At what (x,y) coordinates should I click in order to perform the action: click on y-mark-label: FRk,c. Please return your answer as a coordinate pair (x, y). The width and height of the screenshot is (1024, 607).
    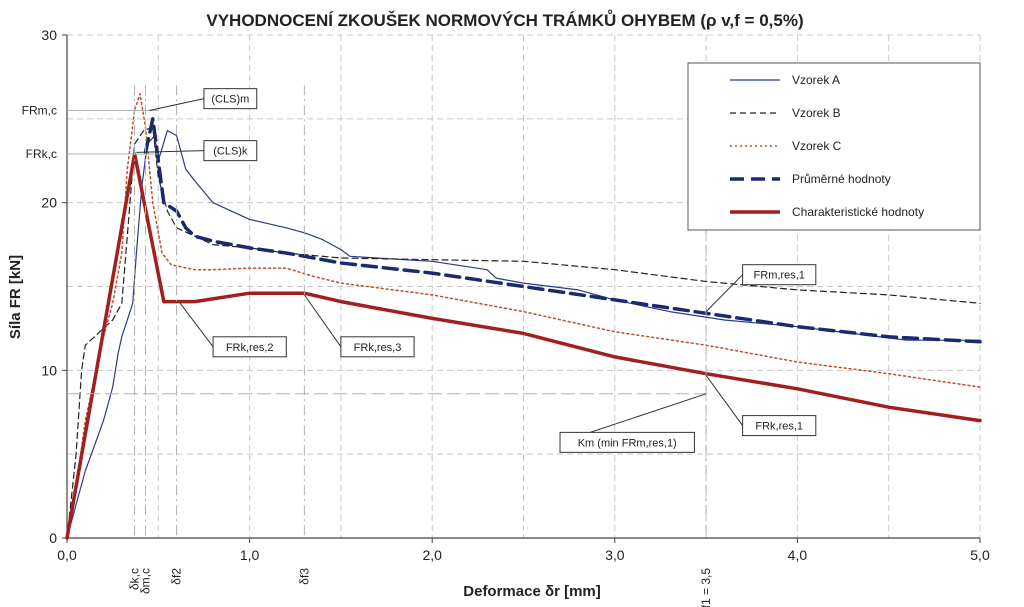
    Looking at the image, I should click on (41, 154).